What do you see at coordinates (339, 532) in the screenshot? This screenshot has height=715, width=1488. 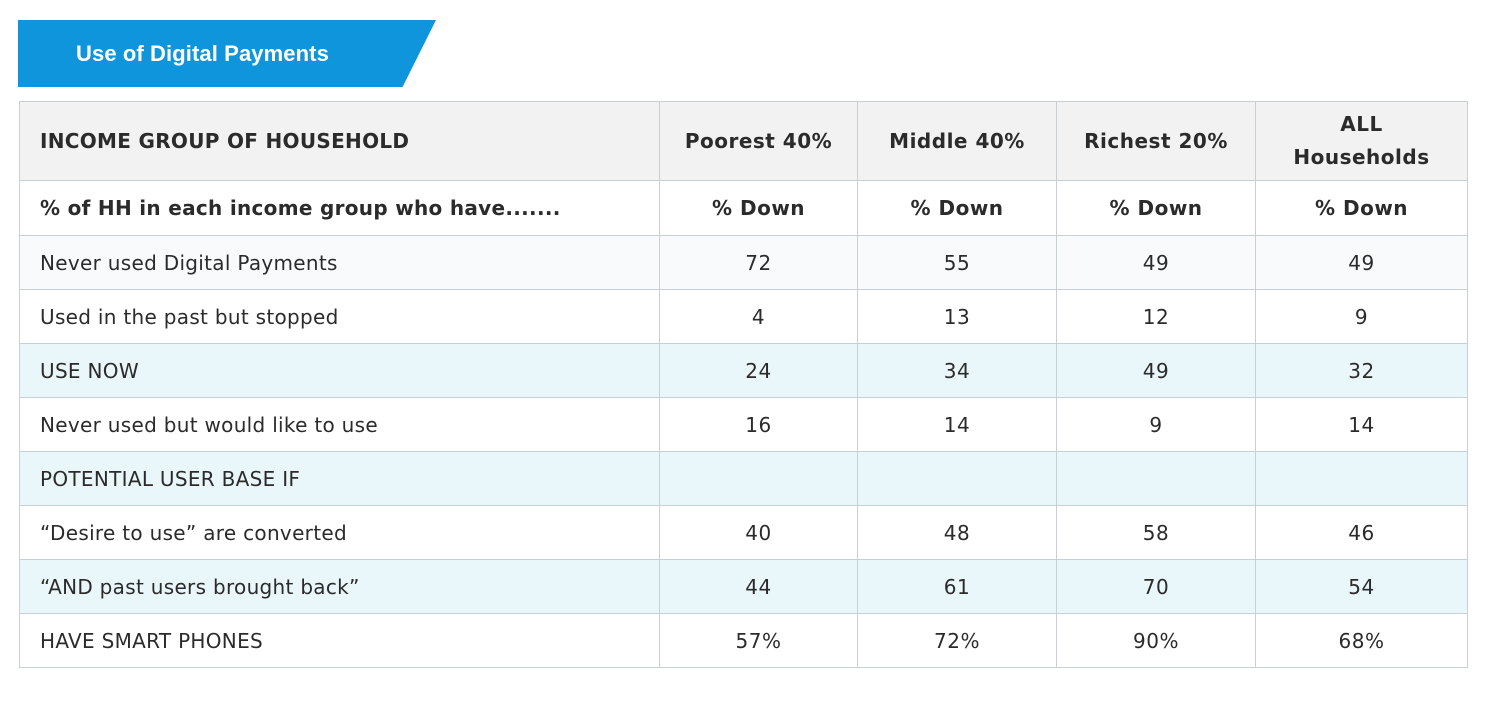 I see `row-label: “Desire to use” are converted` at bounding box center [339, 532].